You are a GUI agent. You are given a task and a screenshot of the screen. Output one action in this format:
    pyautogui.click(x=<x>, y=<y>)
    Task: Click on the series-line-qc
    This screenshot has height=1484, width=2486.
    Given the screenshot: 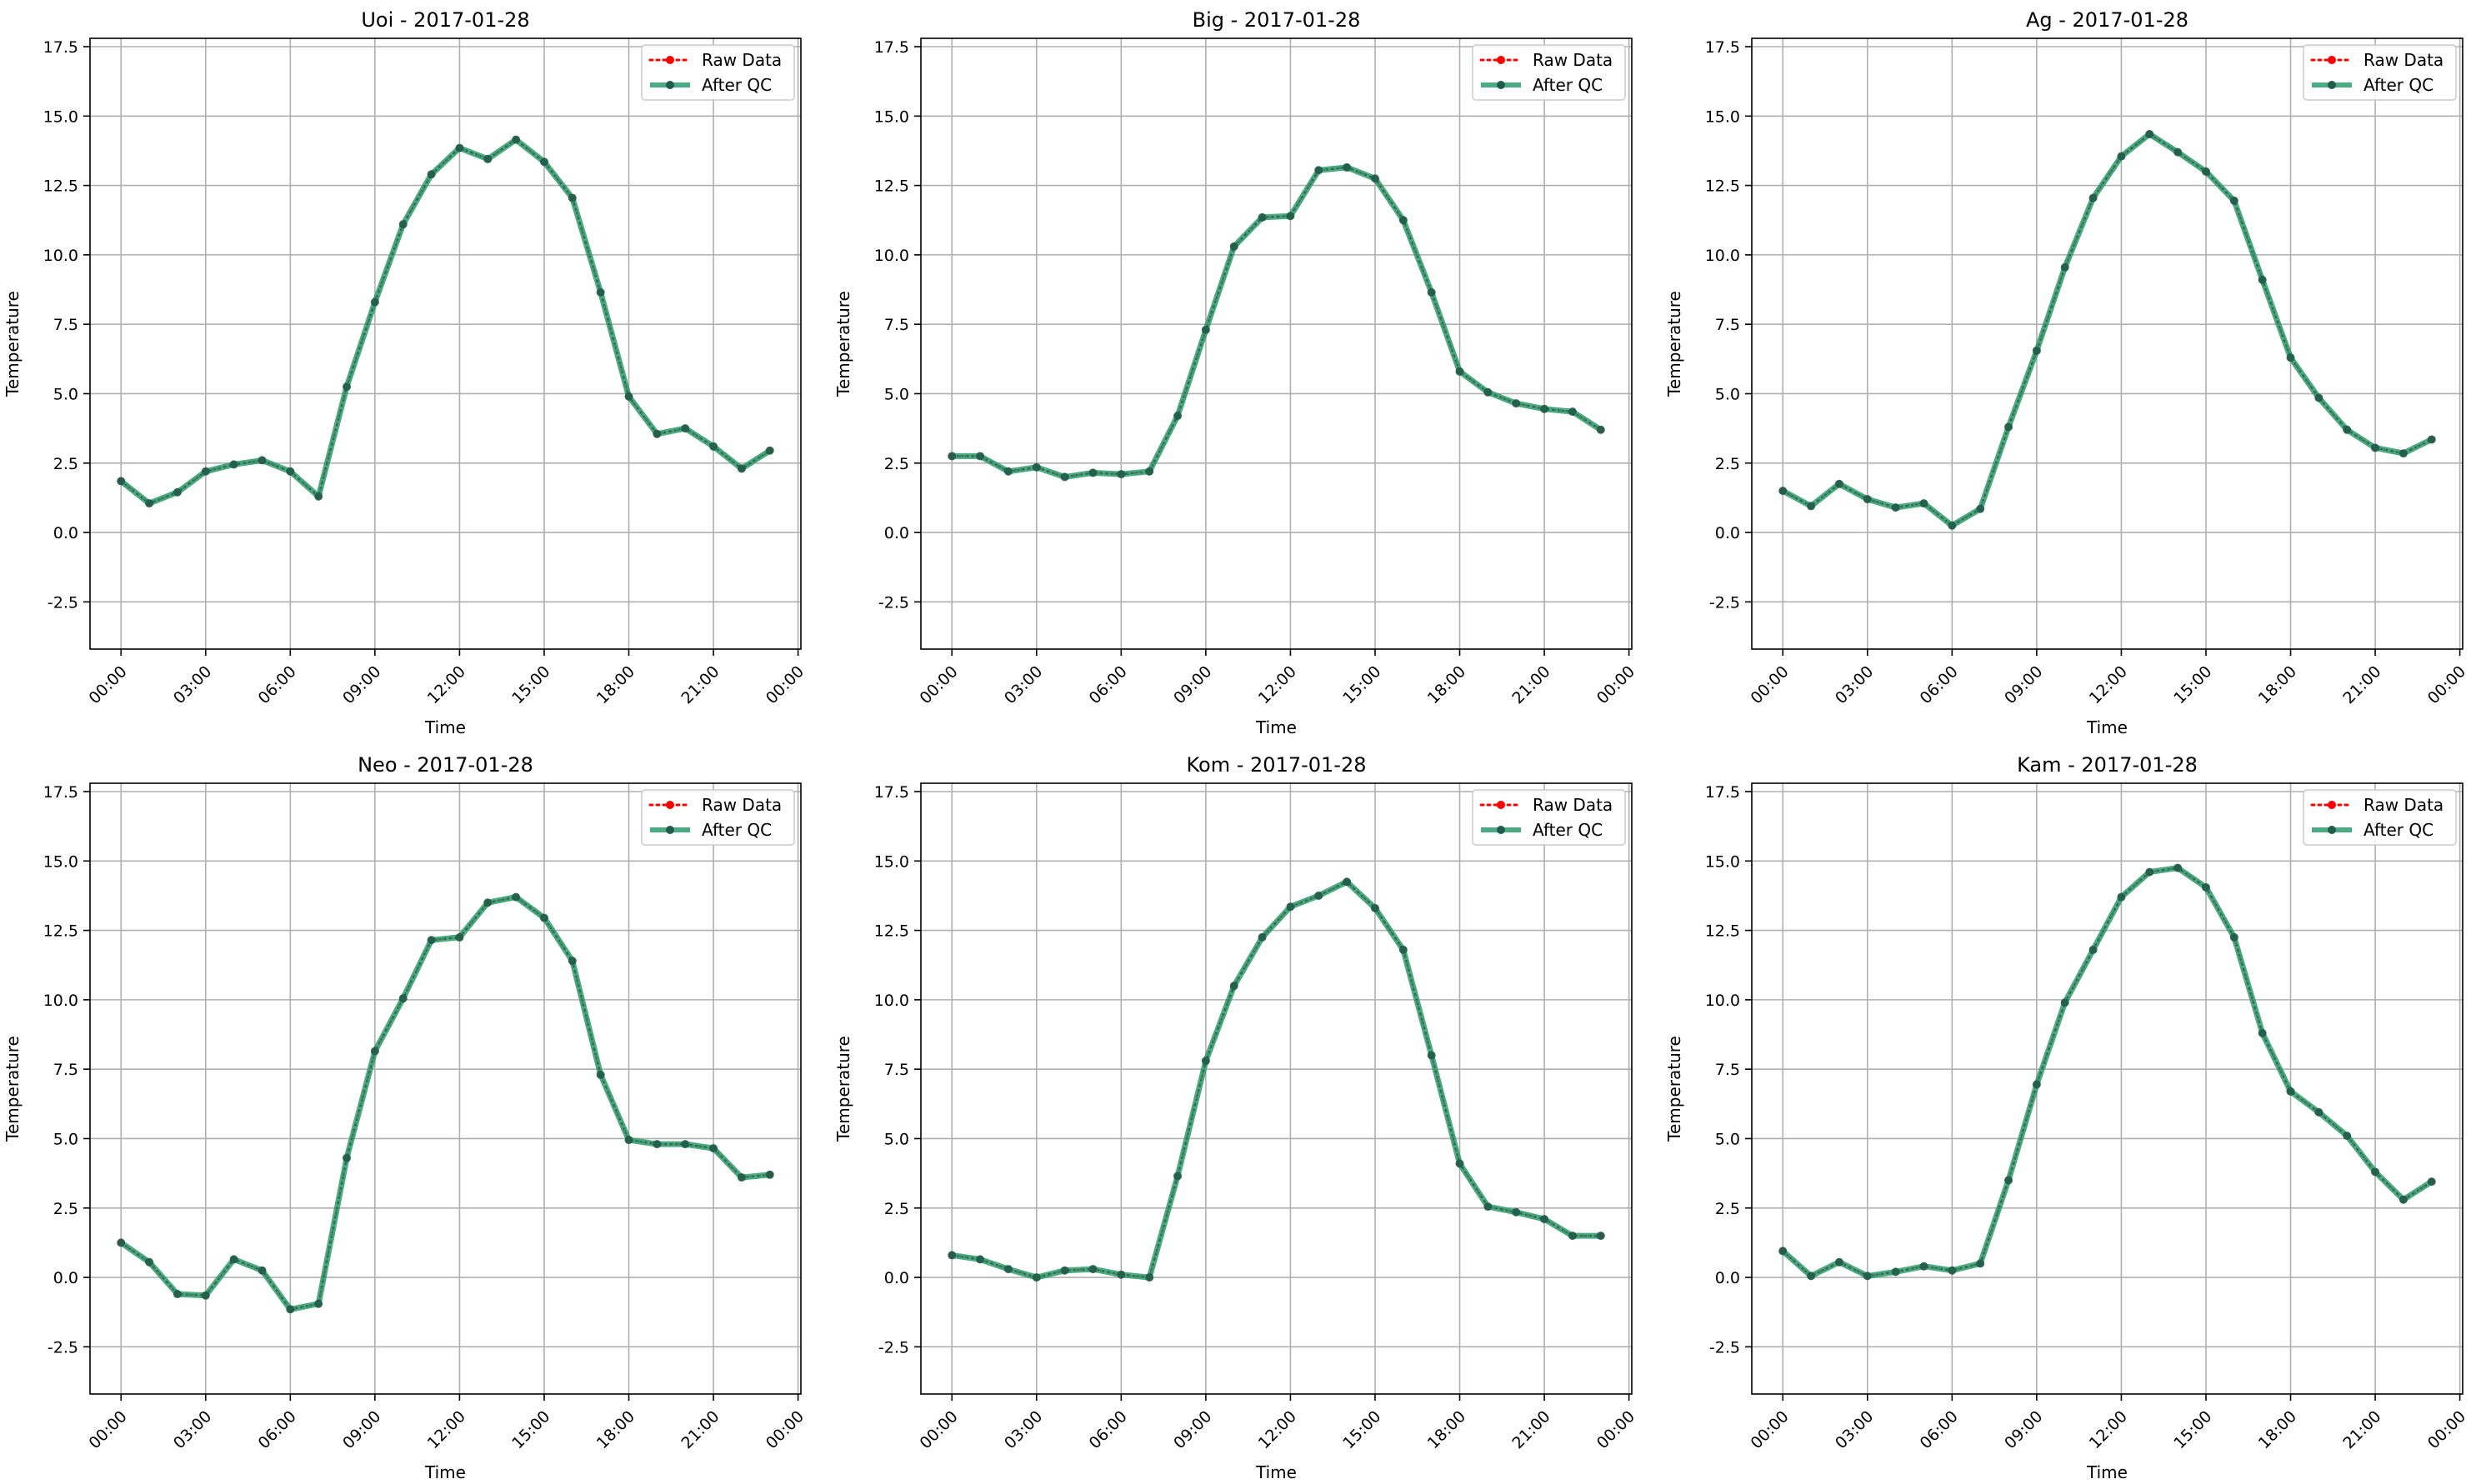 What is the action you would take?
    pyautogui.click(x=1277, y=322)
    